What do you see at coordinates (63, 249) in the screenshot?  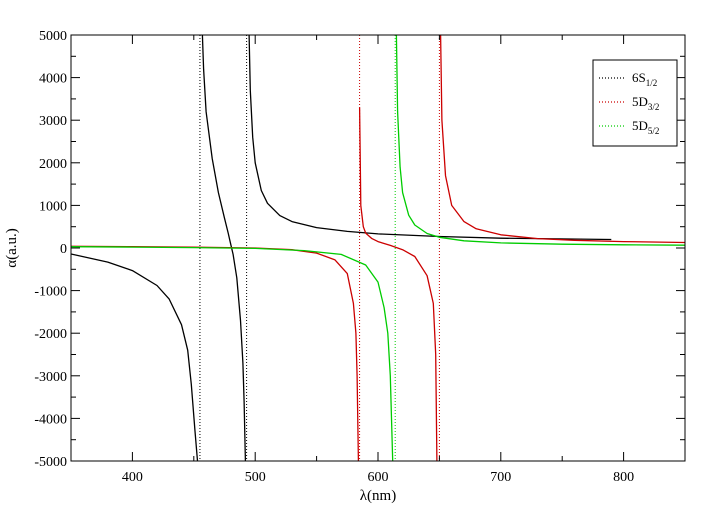 I see `y-tick-label: 0` at bounding box center [63, 249].